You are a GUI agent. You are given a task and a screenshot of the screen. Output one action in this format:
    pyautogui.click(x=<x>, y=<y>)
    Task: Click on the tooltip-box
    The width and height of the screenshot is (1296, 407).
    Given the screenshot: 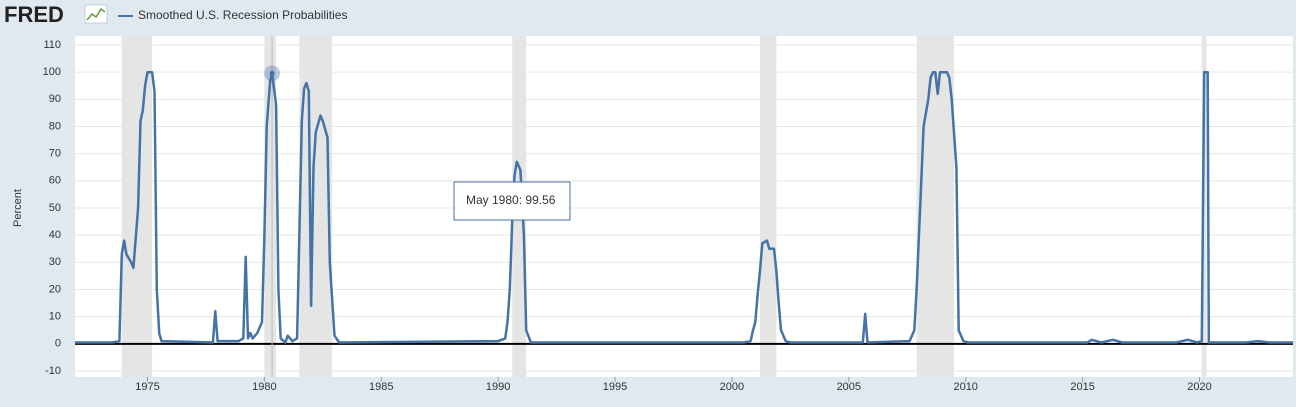 What is the action you would take?
    pyautogui.click(x=512, y=201)
    